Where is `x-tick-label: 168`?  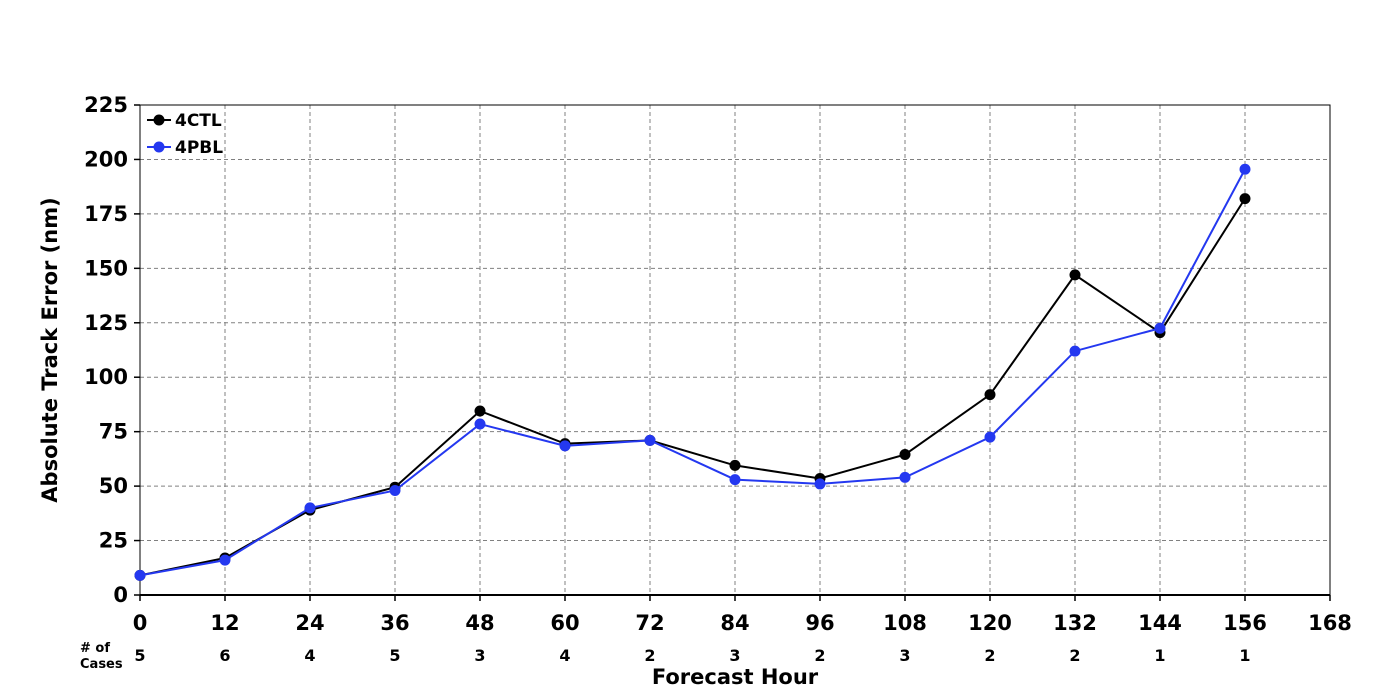
x-tick-label: 168 is located at coordinates (1330, 623).